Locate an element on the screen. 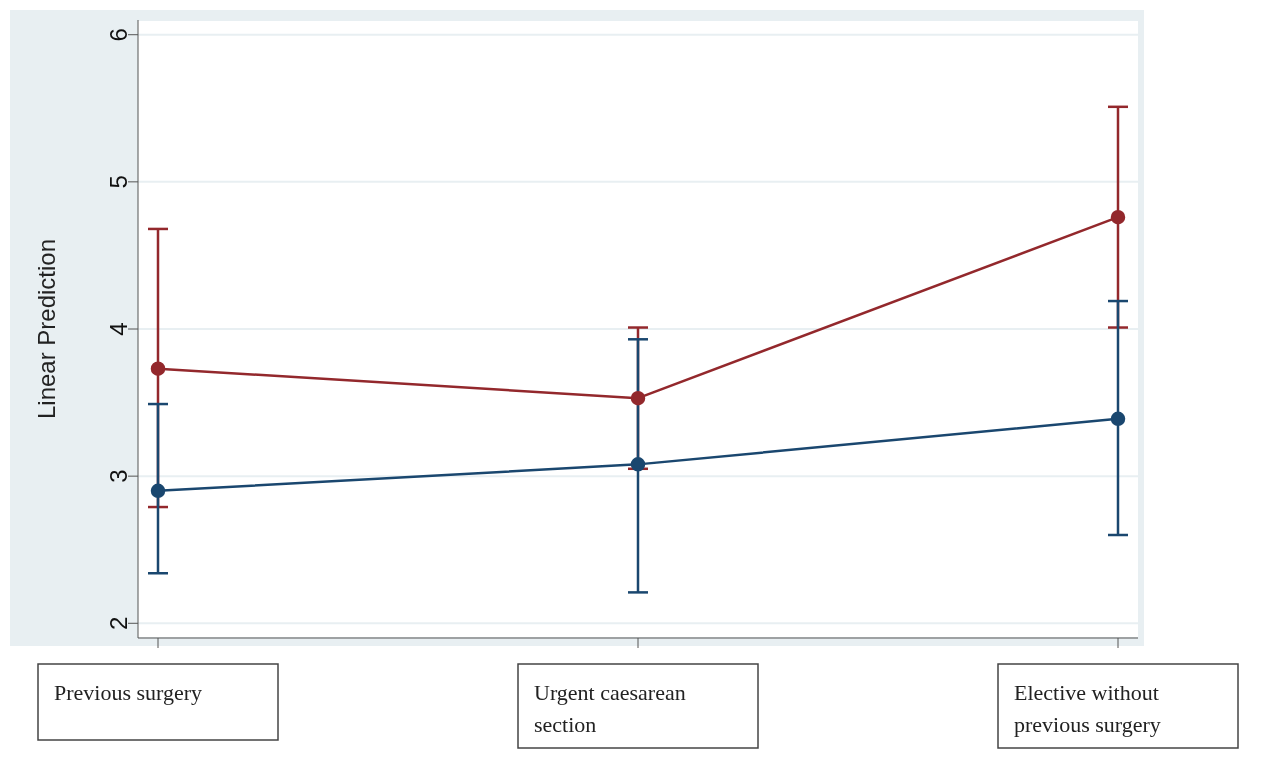 The image size is (1279, 769). x-tick-label: Previous surgery is located at coordinates (128, 692).